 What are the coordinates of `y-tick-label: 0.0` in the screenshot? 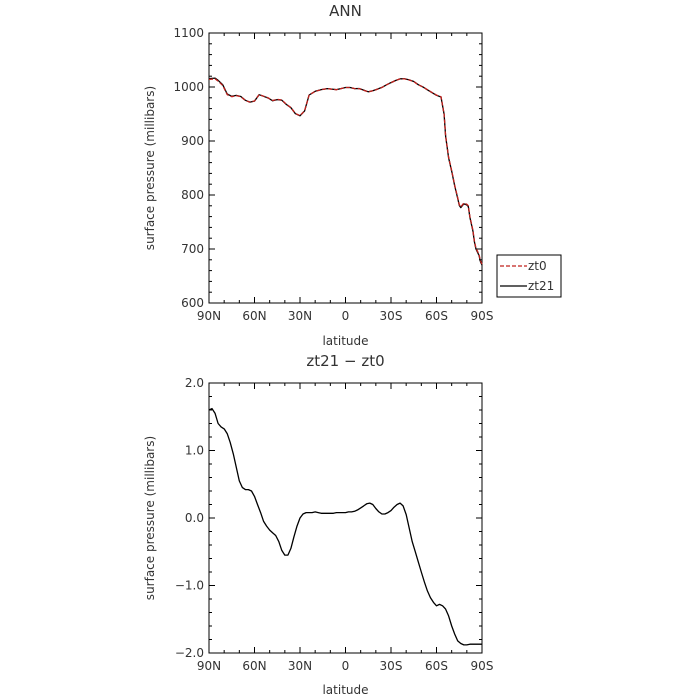 It's located at (194, 518).